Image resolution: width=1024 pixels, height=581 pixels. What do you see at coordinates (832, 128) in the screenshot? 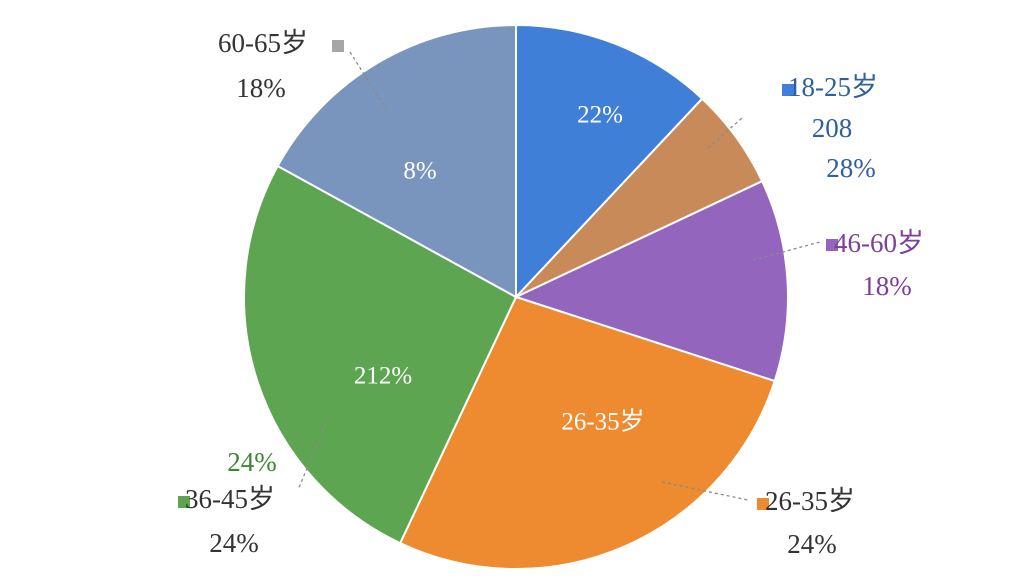
I see `outer-label-0-1: 208` at bounding box center [832, 128].